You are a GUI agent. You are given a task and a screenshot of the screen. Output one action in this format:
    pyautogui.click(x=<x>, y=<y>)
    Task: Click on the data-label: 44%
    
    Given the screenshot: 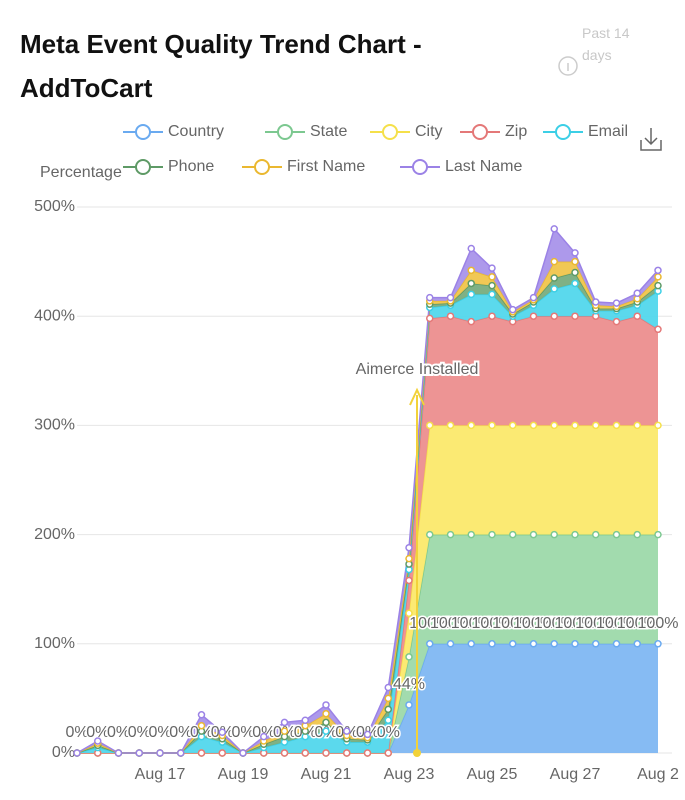 What is the action you would take?
    pyautogui.click(x=409, y=684)
    